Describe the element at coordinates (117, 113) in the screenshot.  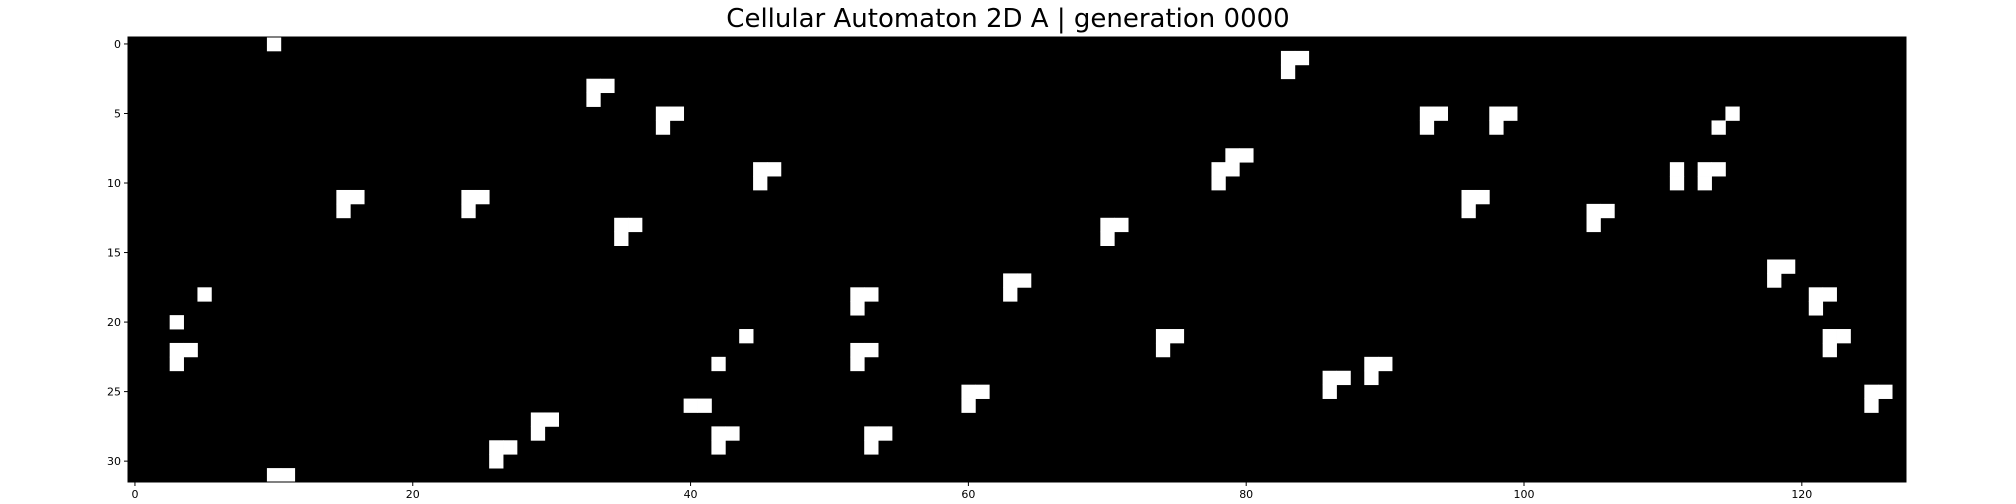
I see `y-tick-label: 5` at that location.